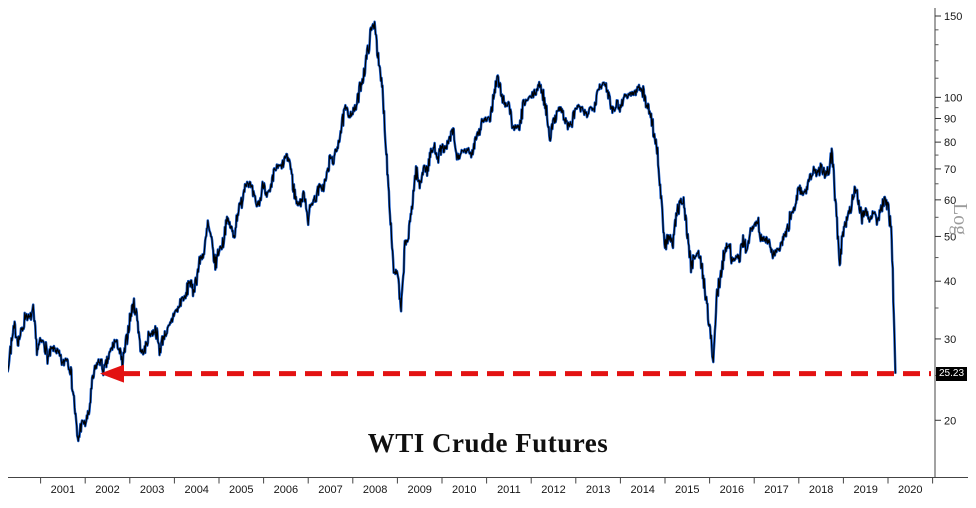  Describe the element at coordinates (241, 490) in the screenshot. I see `x-axis-label: 2005` at that location.